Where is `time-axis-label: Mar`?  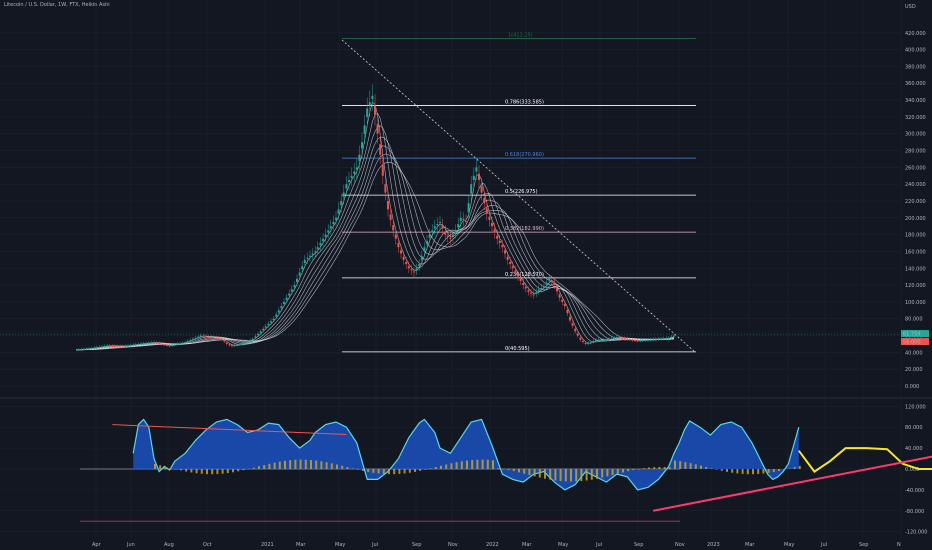 time-axis-label: Mar is located at coordinates (750, 545).